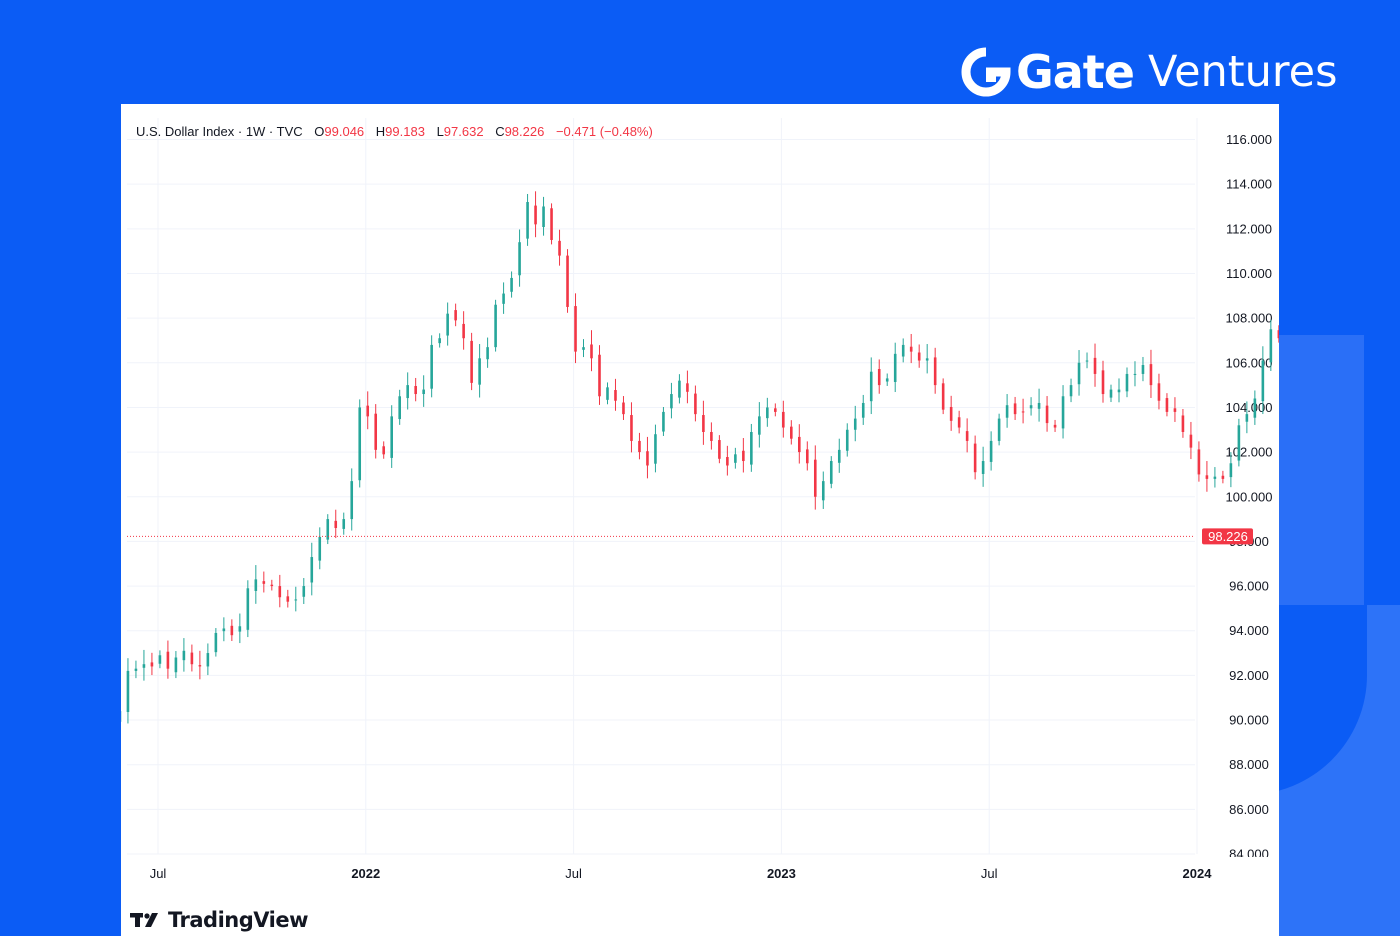 This screenshot has height=936, width=1400. I want to click on y-tick-label: 94.000, so click(1249, 630).